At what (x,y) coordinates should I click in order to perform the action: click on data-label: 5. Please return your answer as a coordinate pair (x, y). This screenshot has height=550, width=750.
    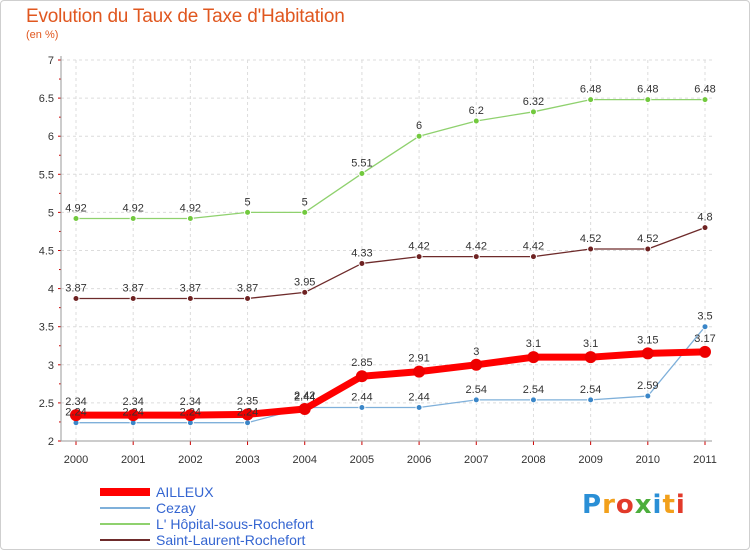
    Looking at the image, I should click on (305, 202).